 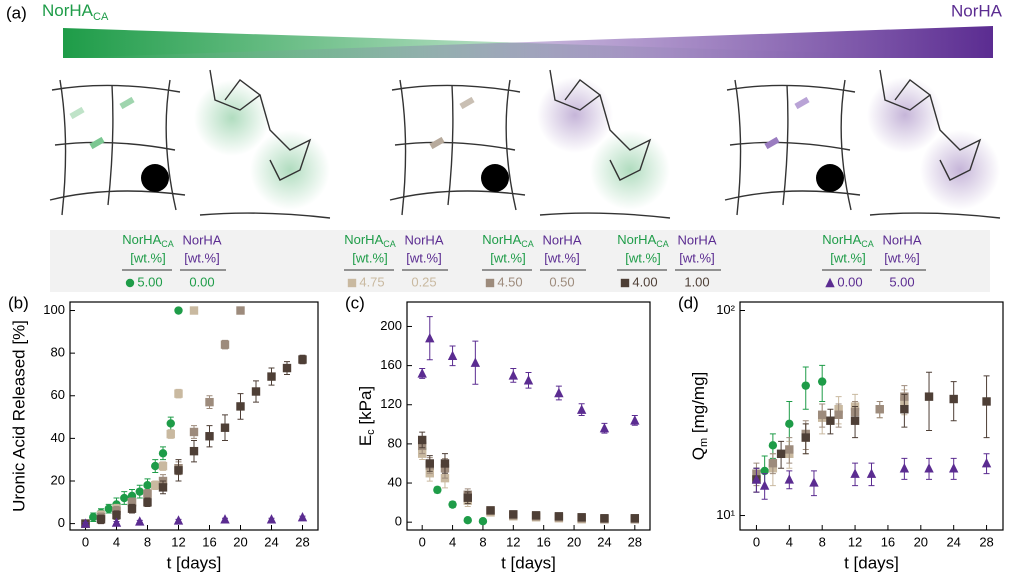 What do you see at coordinates (561, 281) in the screenshot?
I see `legend-ha-value: 0.50` at bounding box center [561, 281].